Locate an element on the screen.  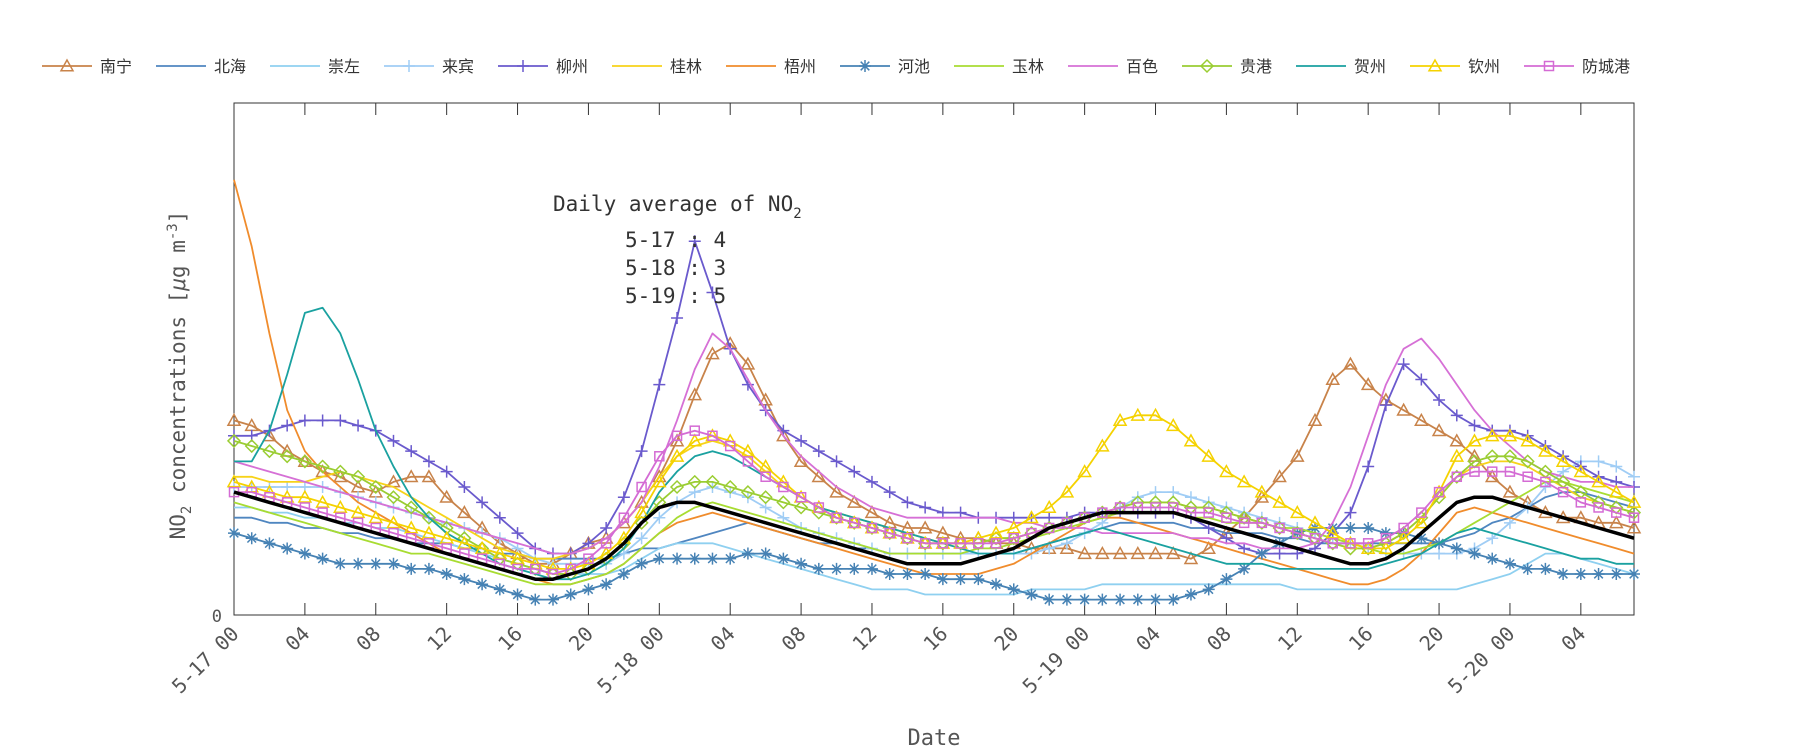
legend-label: 河池 is located at coordinates (914, 66).